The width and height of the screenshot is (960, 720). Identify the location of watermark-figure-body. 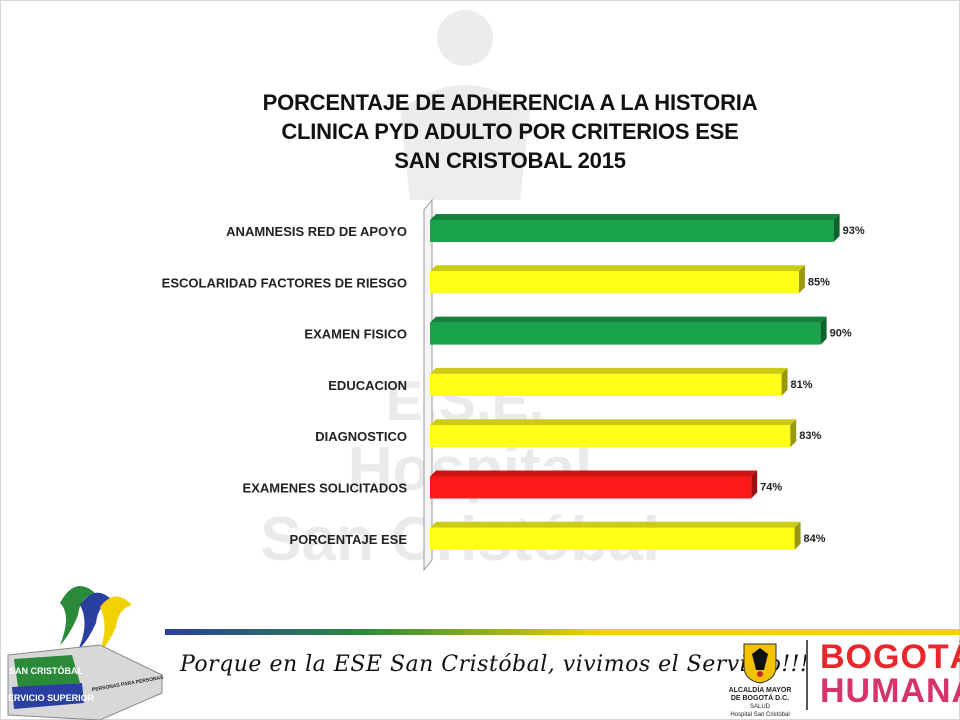
(465, 142).